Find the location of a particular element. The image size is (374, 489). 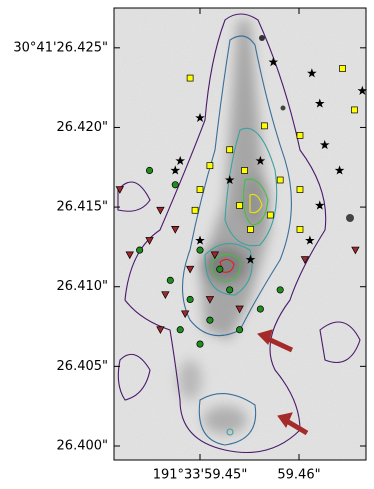

y-tick-label: 26.415" is located at coordinates (82, 207).